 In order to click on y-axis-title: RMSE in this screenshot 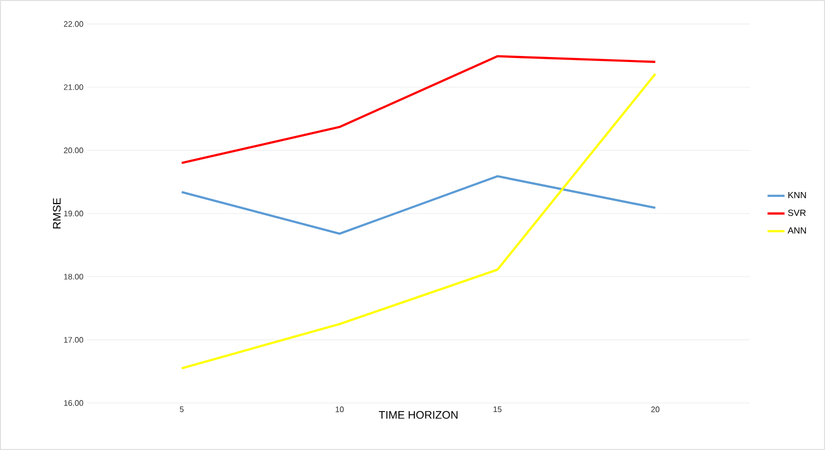, I will do `click(56, 213)`.